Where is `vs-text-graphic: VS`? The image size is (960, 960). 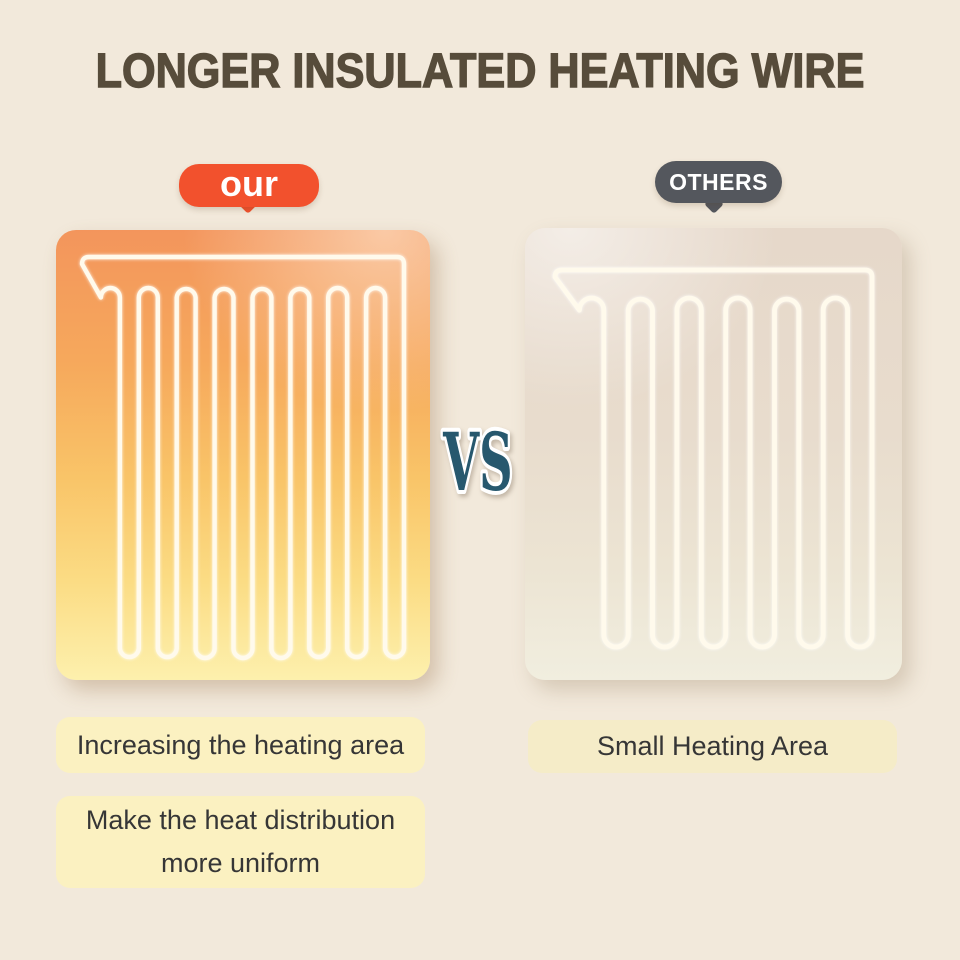 vs-text-graphic: VS is located at coordinates (477, 463).